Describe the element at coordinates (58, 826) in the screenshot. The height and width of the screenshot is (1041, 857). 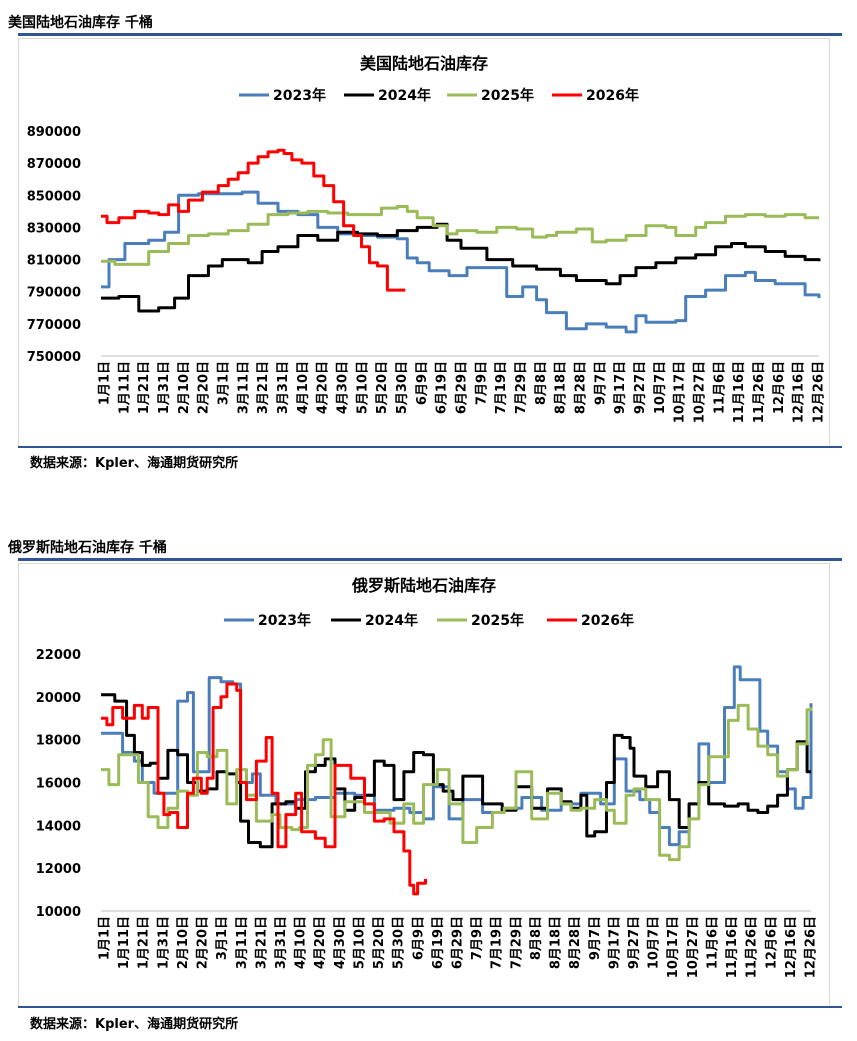
I see `y-tick-label: 14000` at that location.